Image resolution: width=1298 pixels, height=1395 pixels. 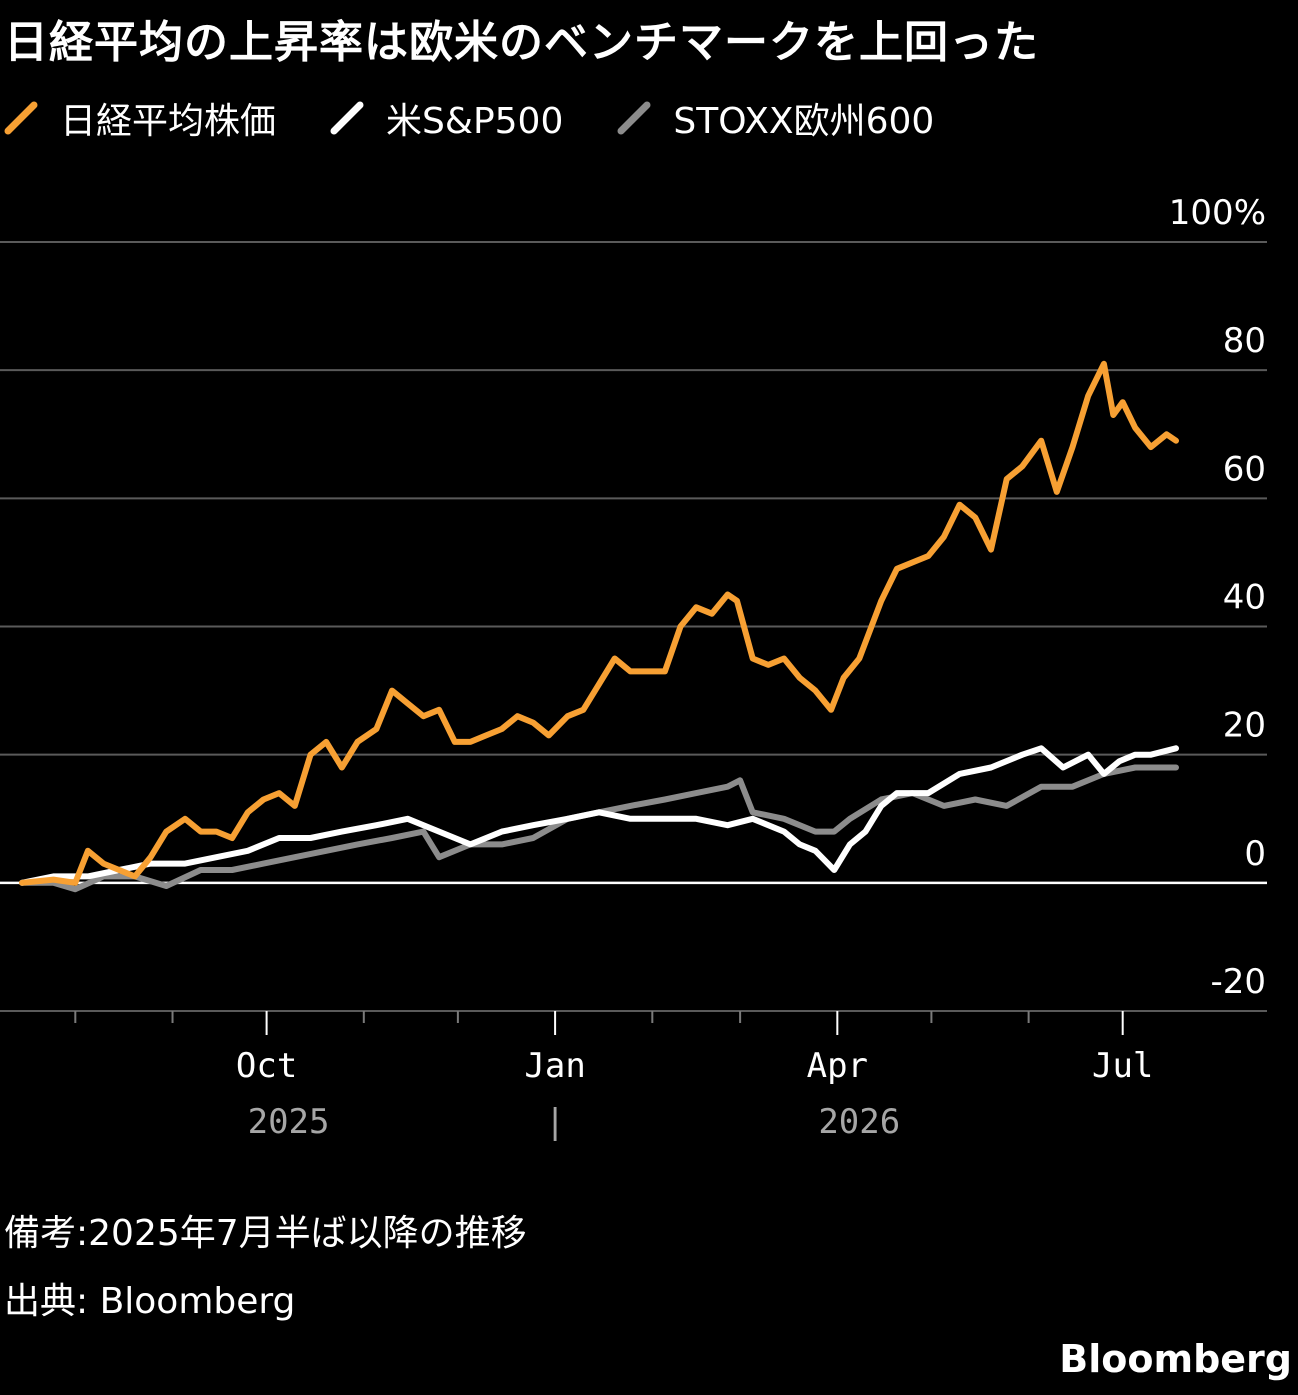 What do you see at coordinates (1175, 1359) in the screenshot?
I see `bloomberg-logo: Bloomberg` at bounding box center [1175, 1359].